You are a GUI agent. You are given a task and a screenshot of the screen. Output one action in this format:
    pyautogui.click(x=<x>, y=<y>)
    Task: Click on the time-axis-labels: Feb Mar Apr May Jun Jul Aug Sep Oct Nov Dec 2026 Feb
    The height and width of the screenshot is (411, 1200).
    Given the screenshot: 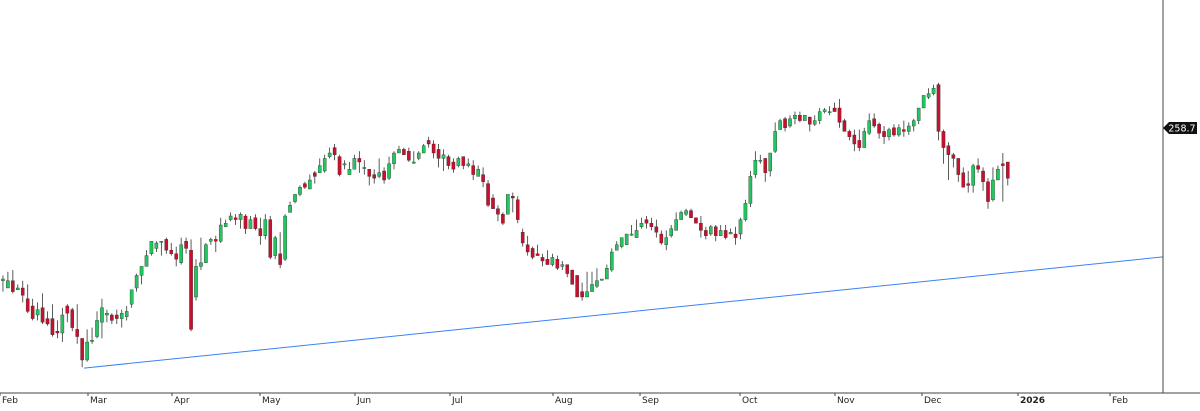 What is the action you would take?
    pyautogui.click(x=564, y=399)
    